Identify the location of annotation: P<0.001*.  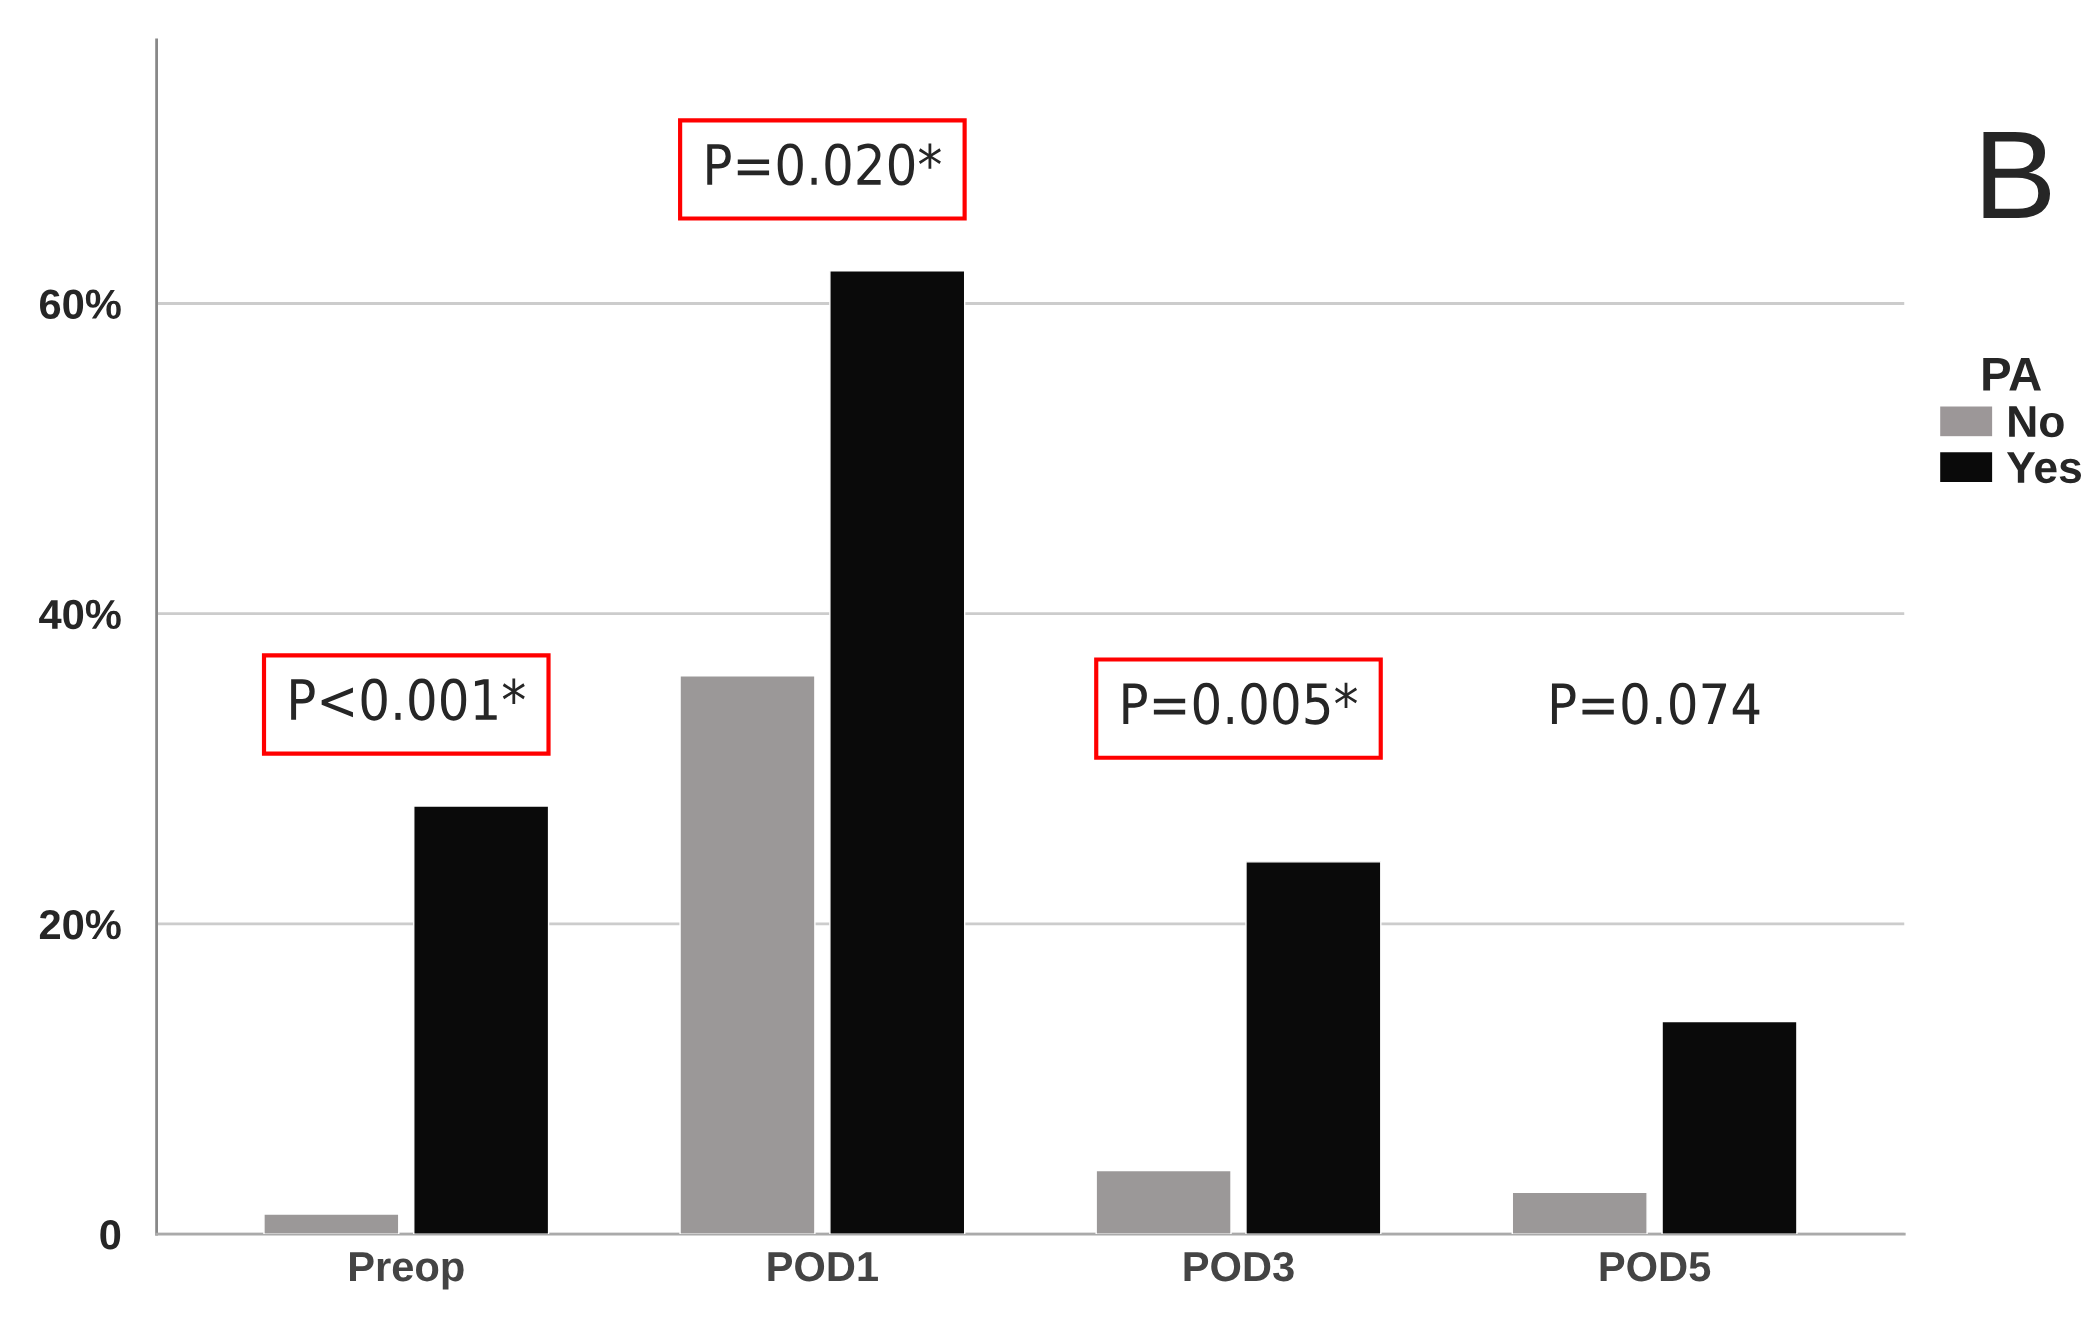
(408, 699).